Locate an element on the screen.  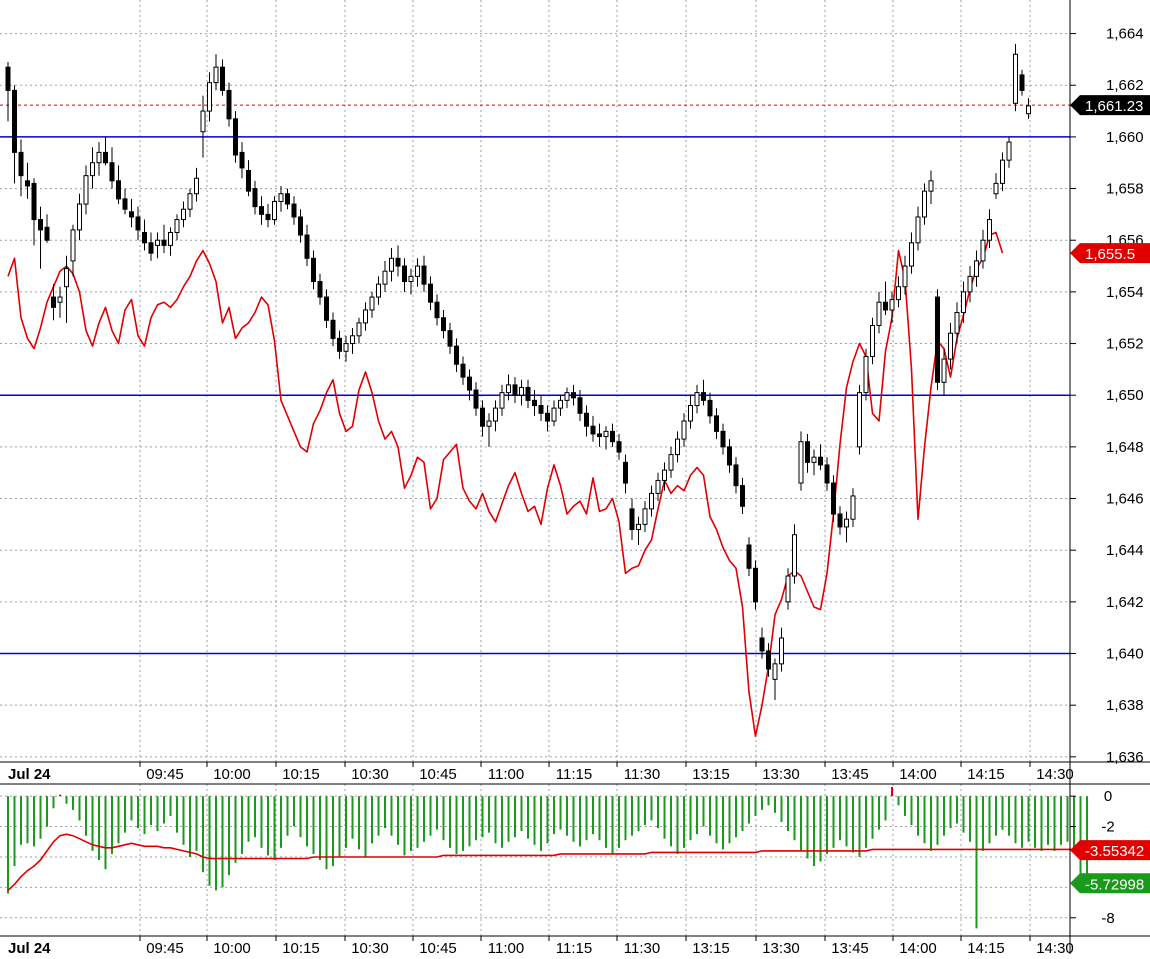
upper-y-tick-label: 1,640 is located at coordinates (1125, 654).